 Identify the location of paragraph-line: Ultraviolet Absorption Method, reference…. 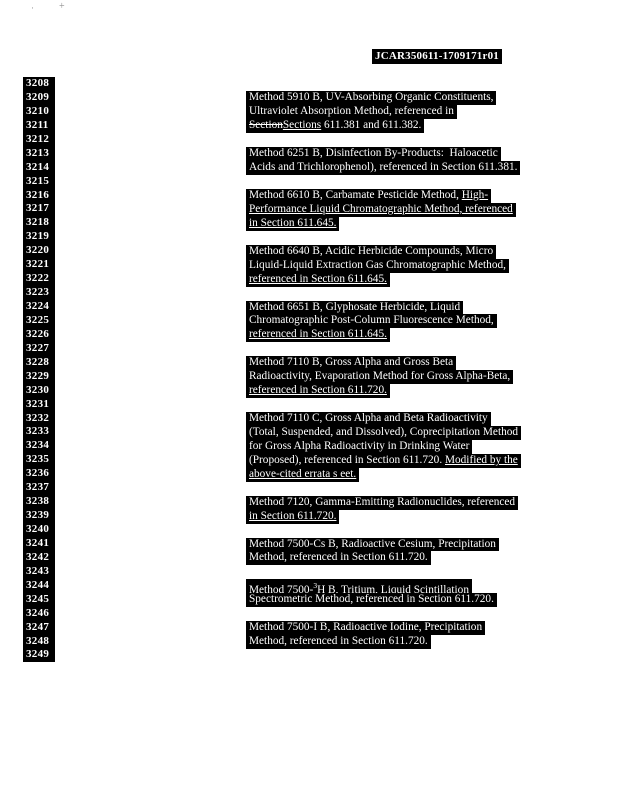
(371, 112).